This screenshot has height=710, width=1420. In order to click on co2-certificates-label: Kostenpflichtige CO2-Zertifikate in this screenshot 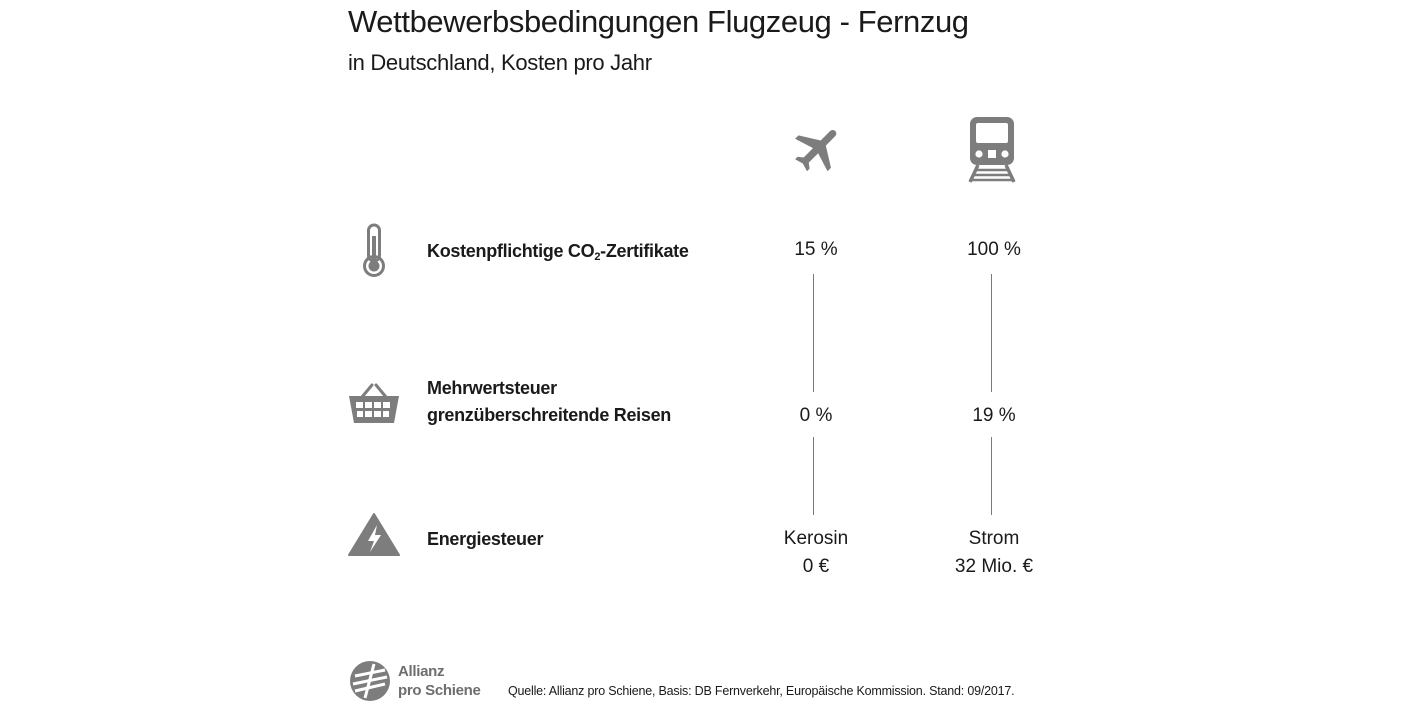, I will do `click(558, 252)`.